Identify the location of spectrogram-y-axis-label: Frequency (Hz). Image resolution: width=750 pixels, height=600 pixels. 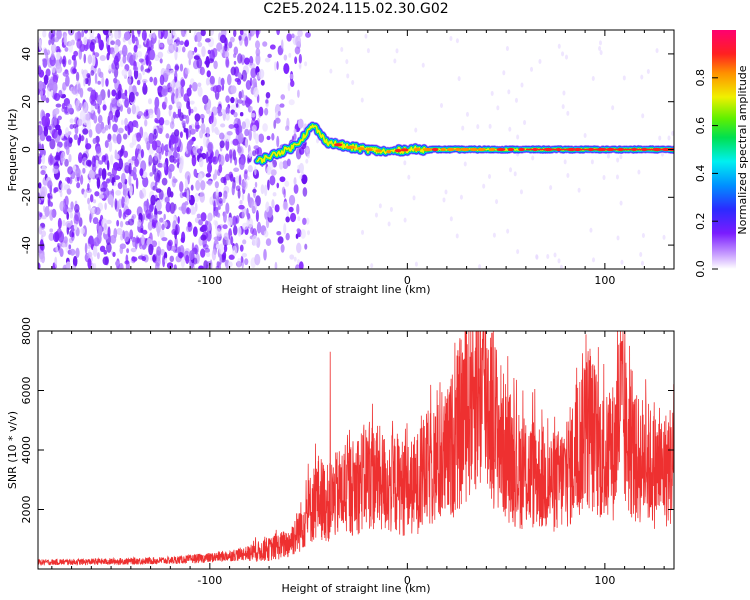
(12, 150).